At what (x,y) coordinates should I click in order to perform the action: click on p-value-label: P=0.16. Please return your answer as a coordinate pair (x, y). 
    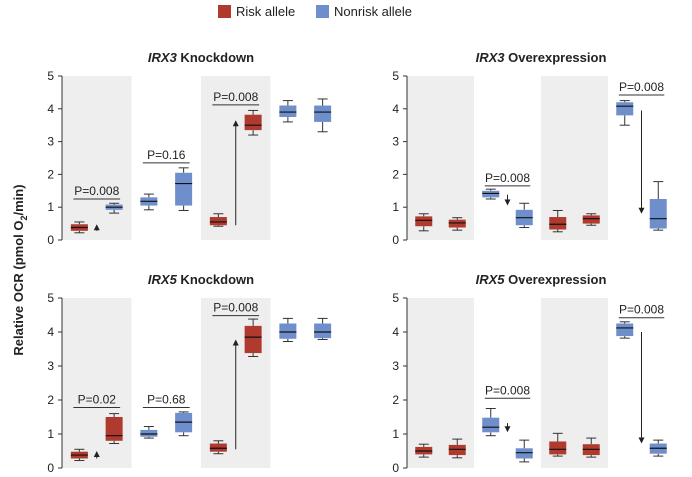
    Looking at the image, I should click on (166, 155).